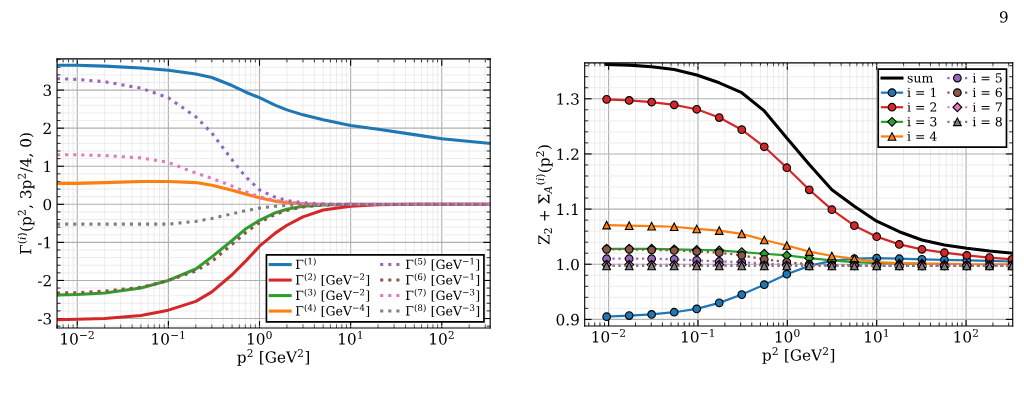 The width and height of the screenshot is (1024, 406). I want to click on legend-label: i = 2, so click(922, 107).